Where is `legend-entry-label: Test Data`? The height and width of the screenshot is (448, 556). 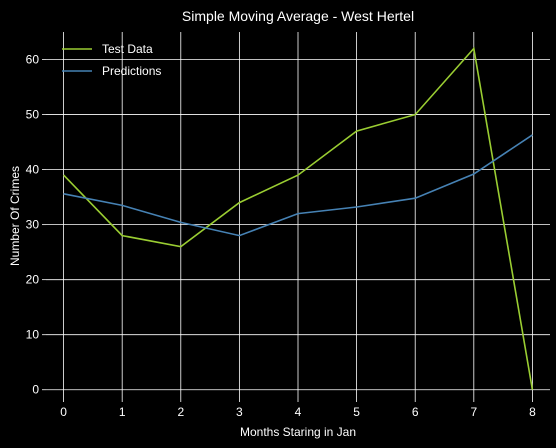 legend-entry-label: Test Data is located at coordinates (127, 49).